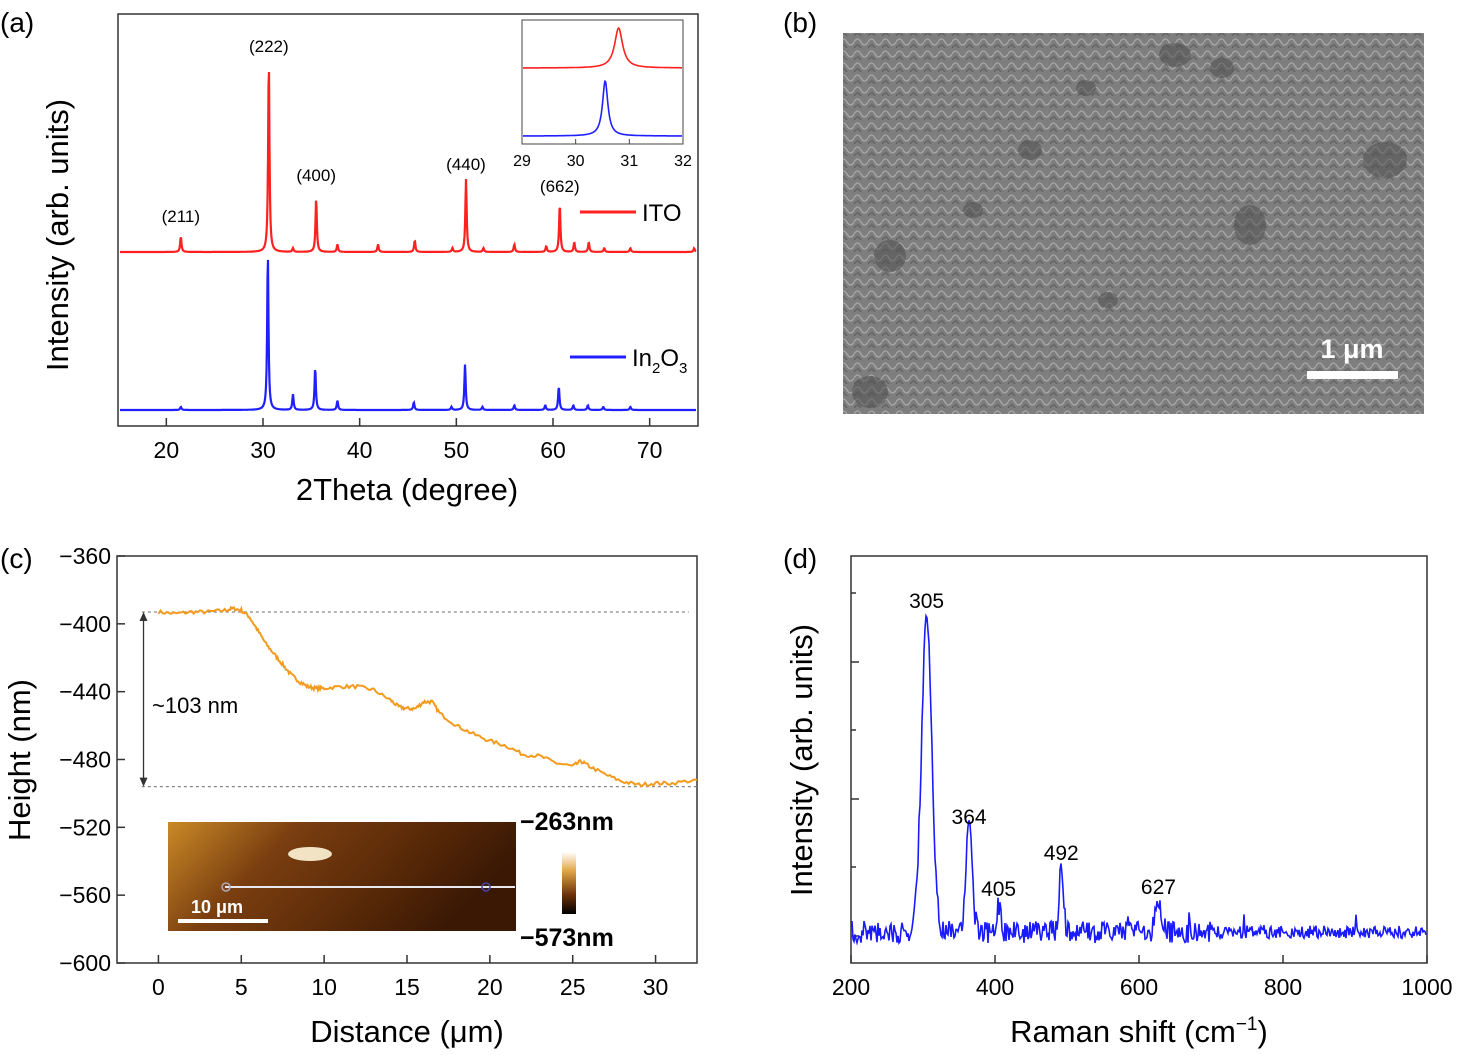 This screenshot has height=1055, width=1458. What do you see at coordinates (1158, 887) in the screenshot?
I see `peak-label: 627` at bounding box center [1158, 887].